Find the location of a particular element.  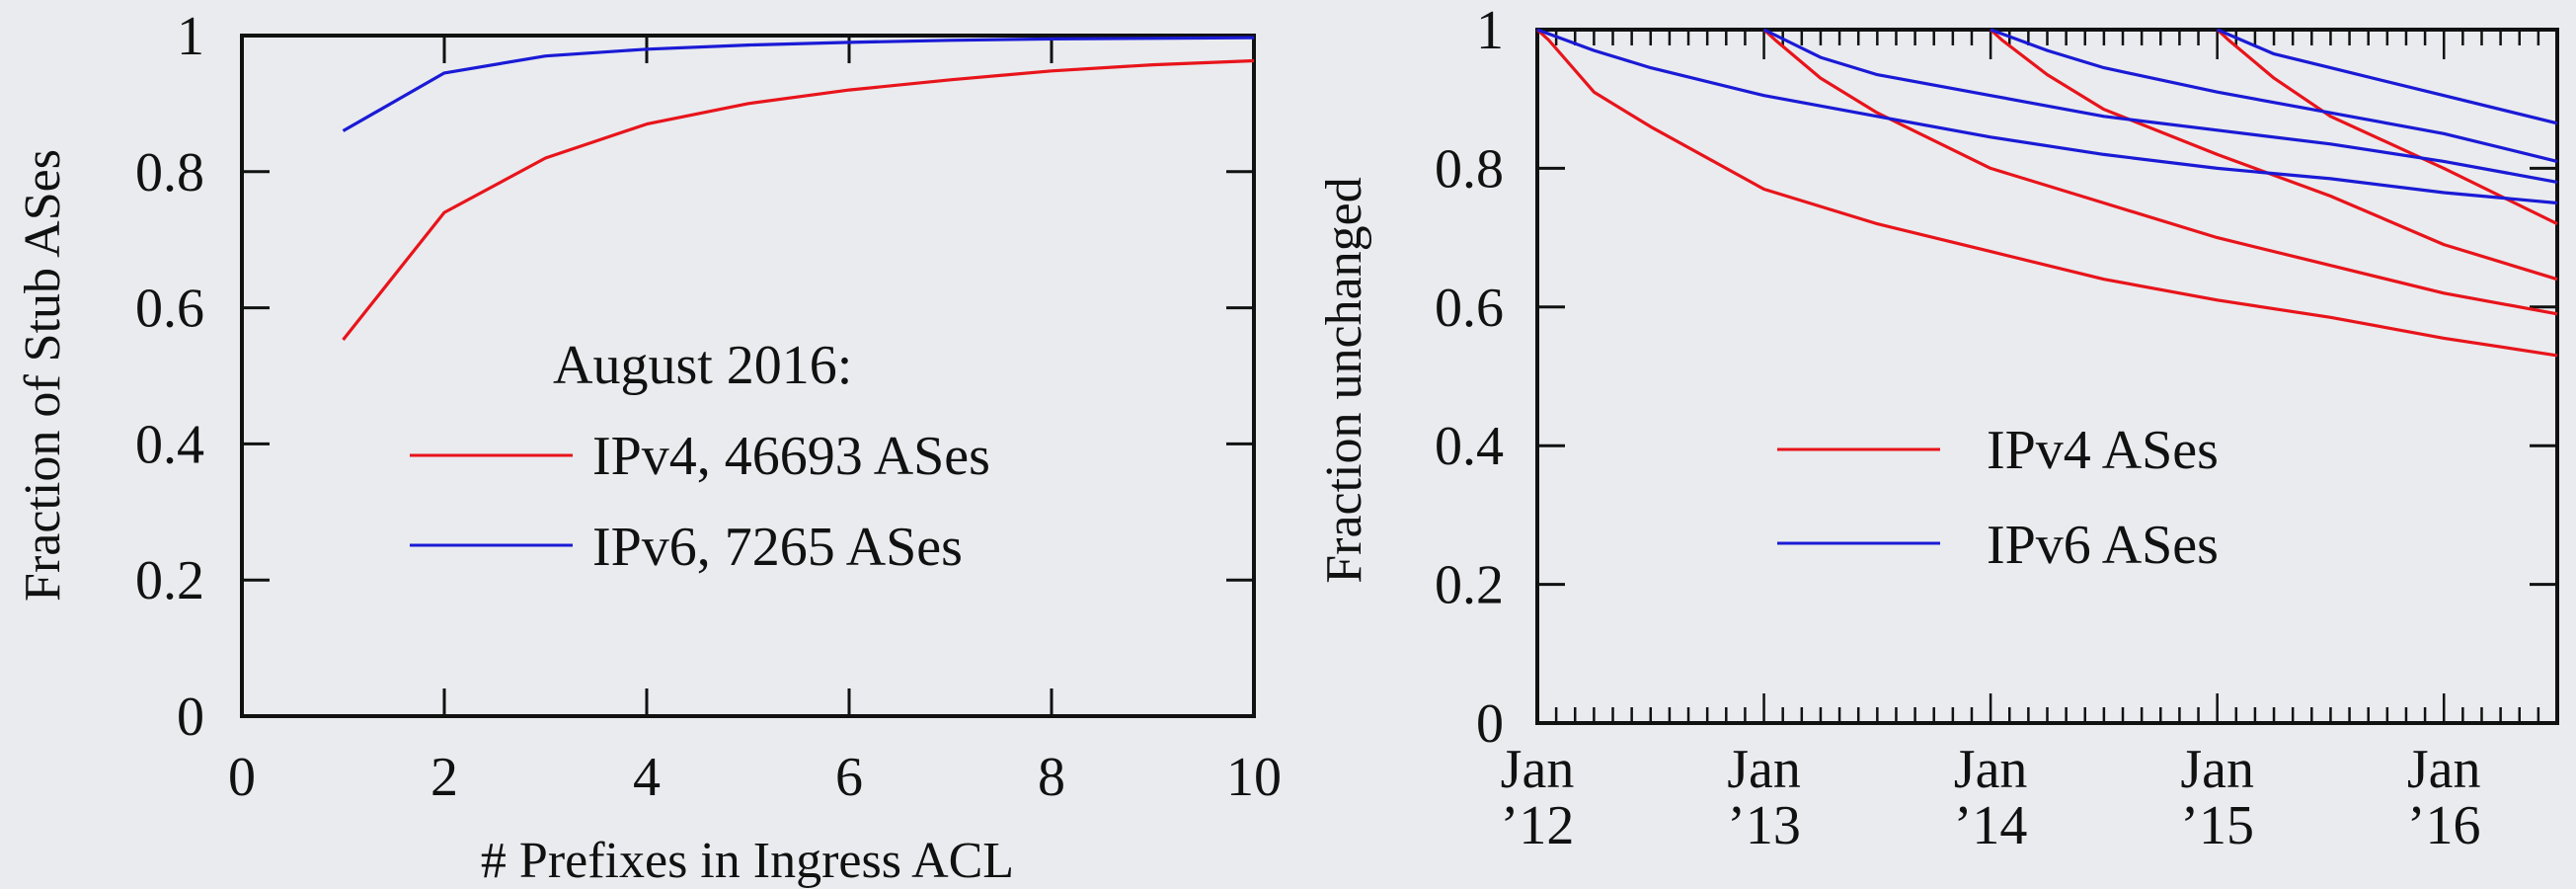

chart2-x-tick-label-year: ’12 is located at coordinates (1538, 825).